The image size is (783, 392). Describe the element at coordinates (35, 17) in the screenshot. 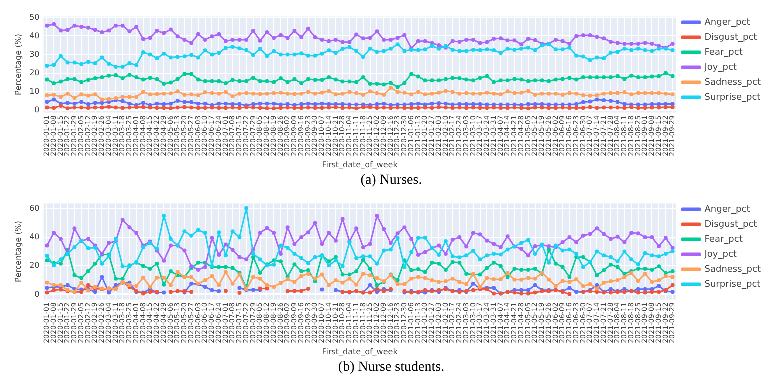

I see `y-tick-label: 50` at that location.